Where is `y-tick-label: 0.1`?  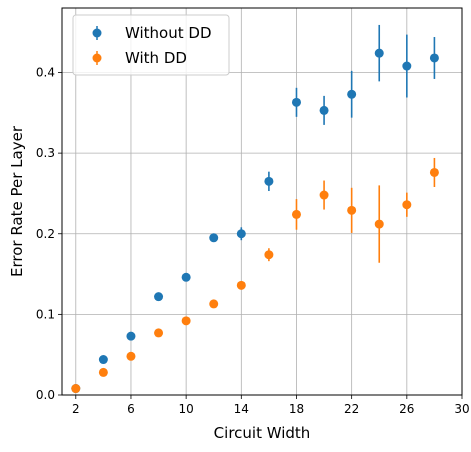 y-tick-label: 0.1 is located at coordinates (45, 314).